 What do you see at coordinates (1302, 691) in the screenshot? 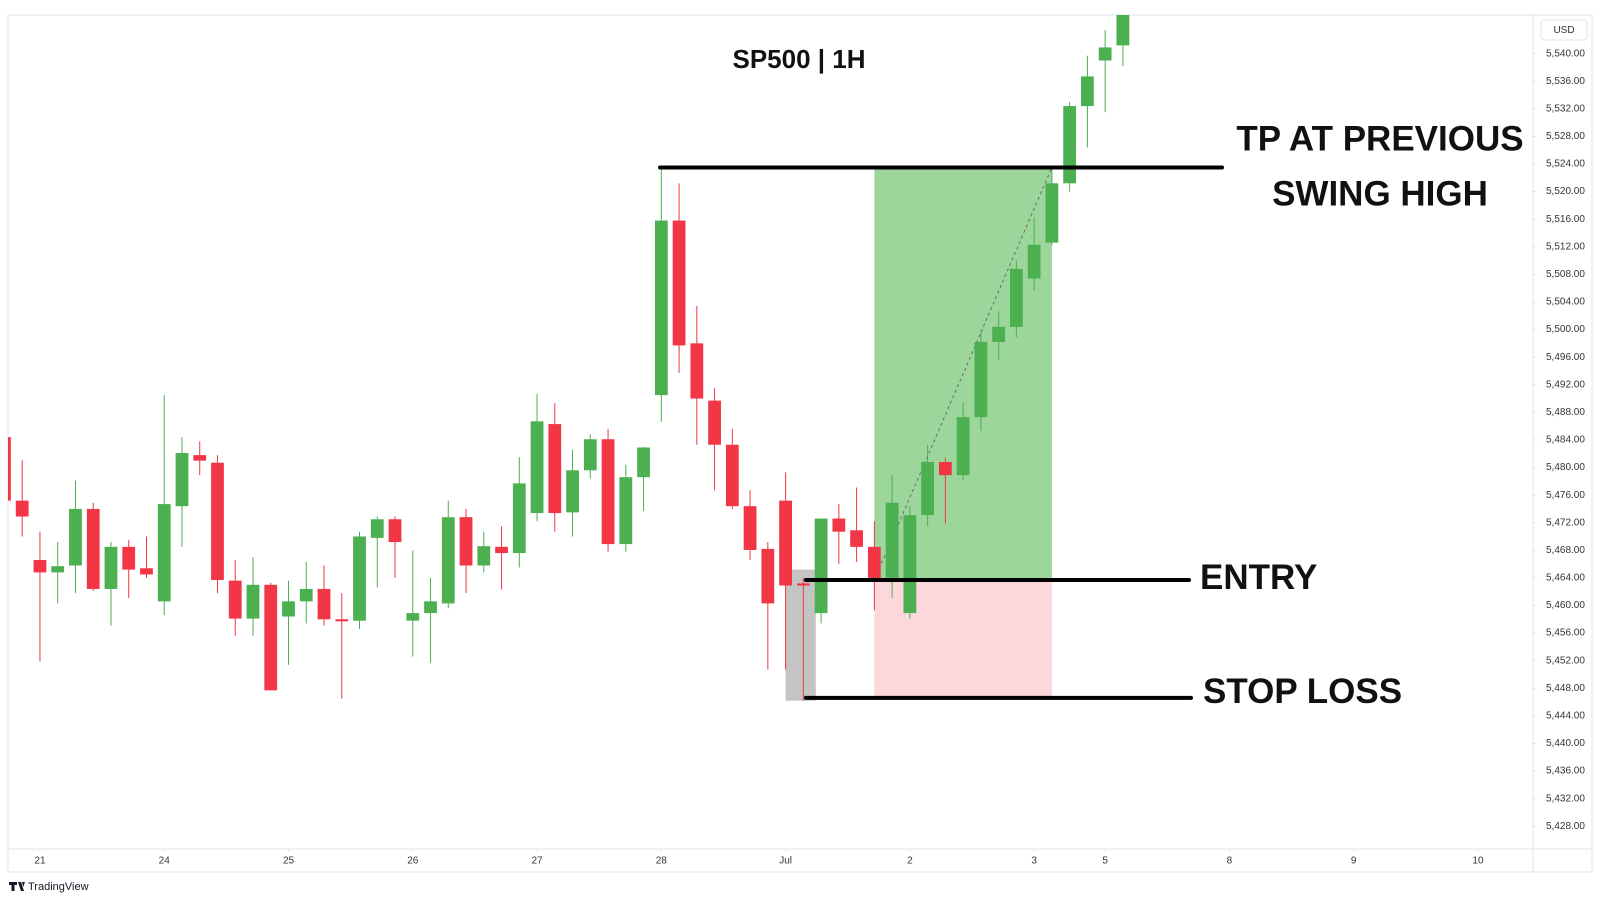
I see `stop-loss-note: STOP LOSS` at bounding box center [1302, 691].